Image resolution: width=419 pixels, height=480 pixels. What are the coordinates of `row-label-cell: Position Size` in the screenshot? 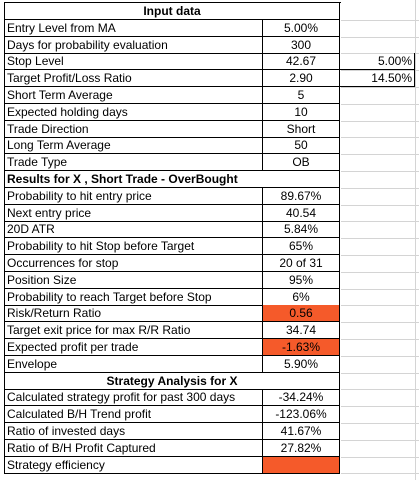 It's located at (133, 280).